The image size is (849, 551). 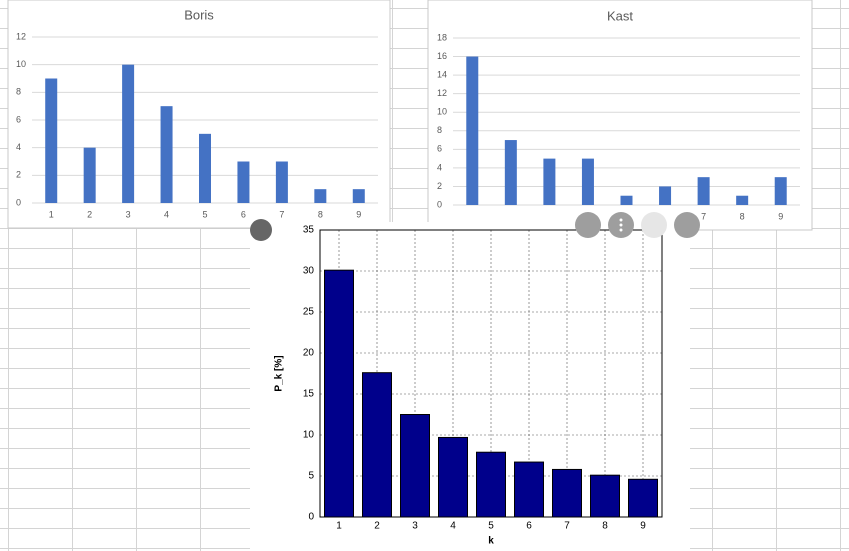 What do you see at coordinates (261, 230) in the screenshot?
I see `icon` at bounding box center [261, 230].